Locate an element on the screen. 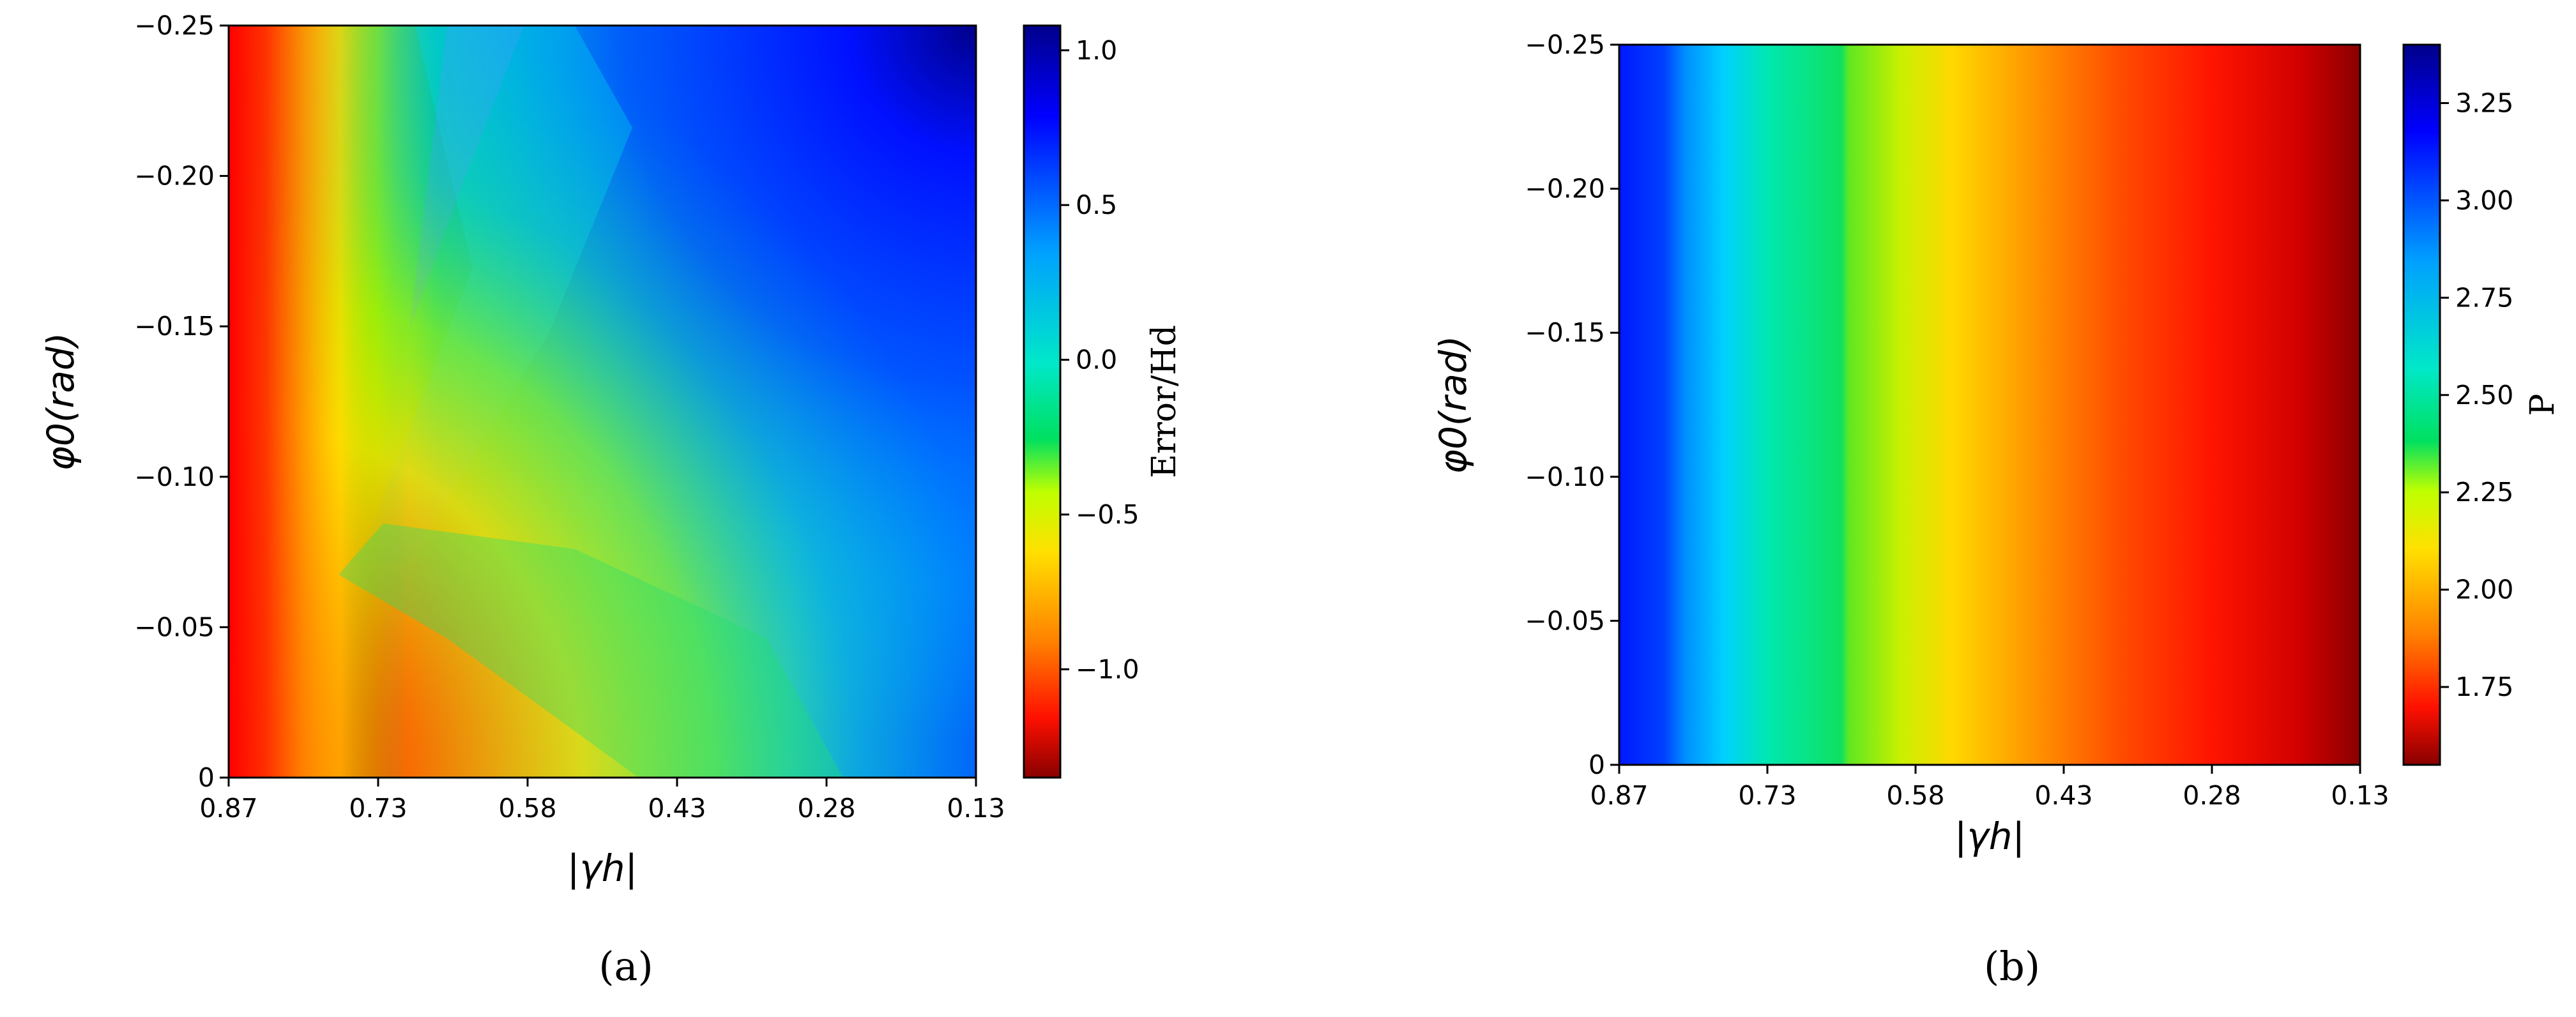 The height and width of the screenshot is (1017, 2576). colorbar-tick-label: −1.0 is located at coordinates (1107, 669).